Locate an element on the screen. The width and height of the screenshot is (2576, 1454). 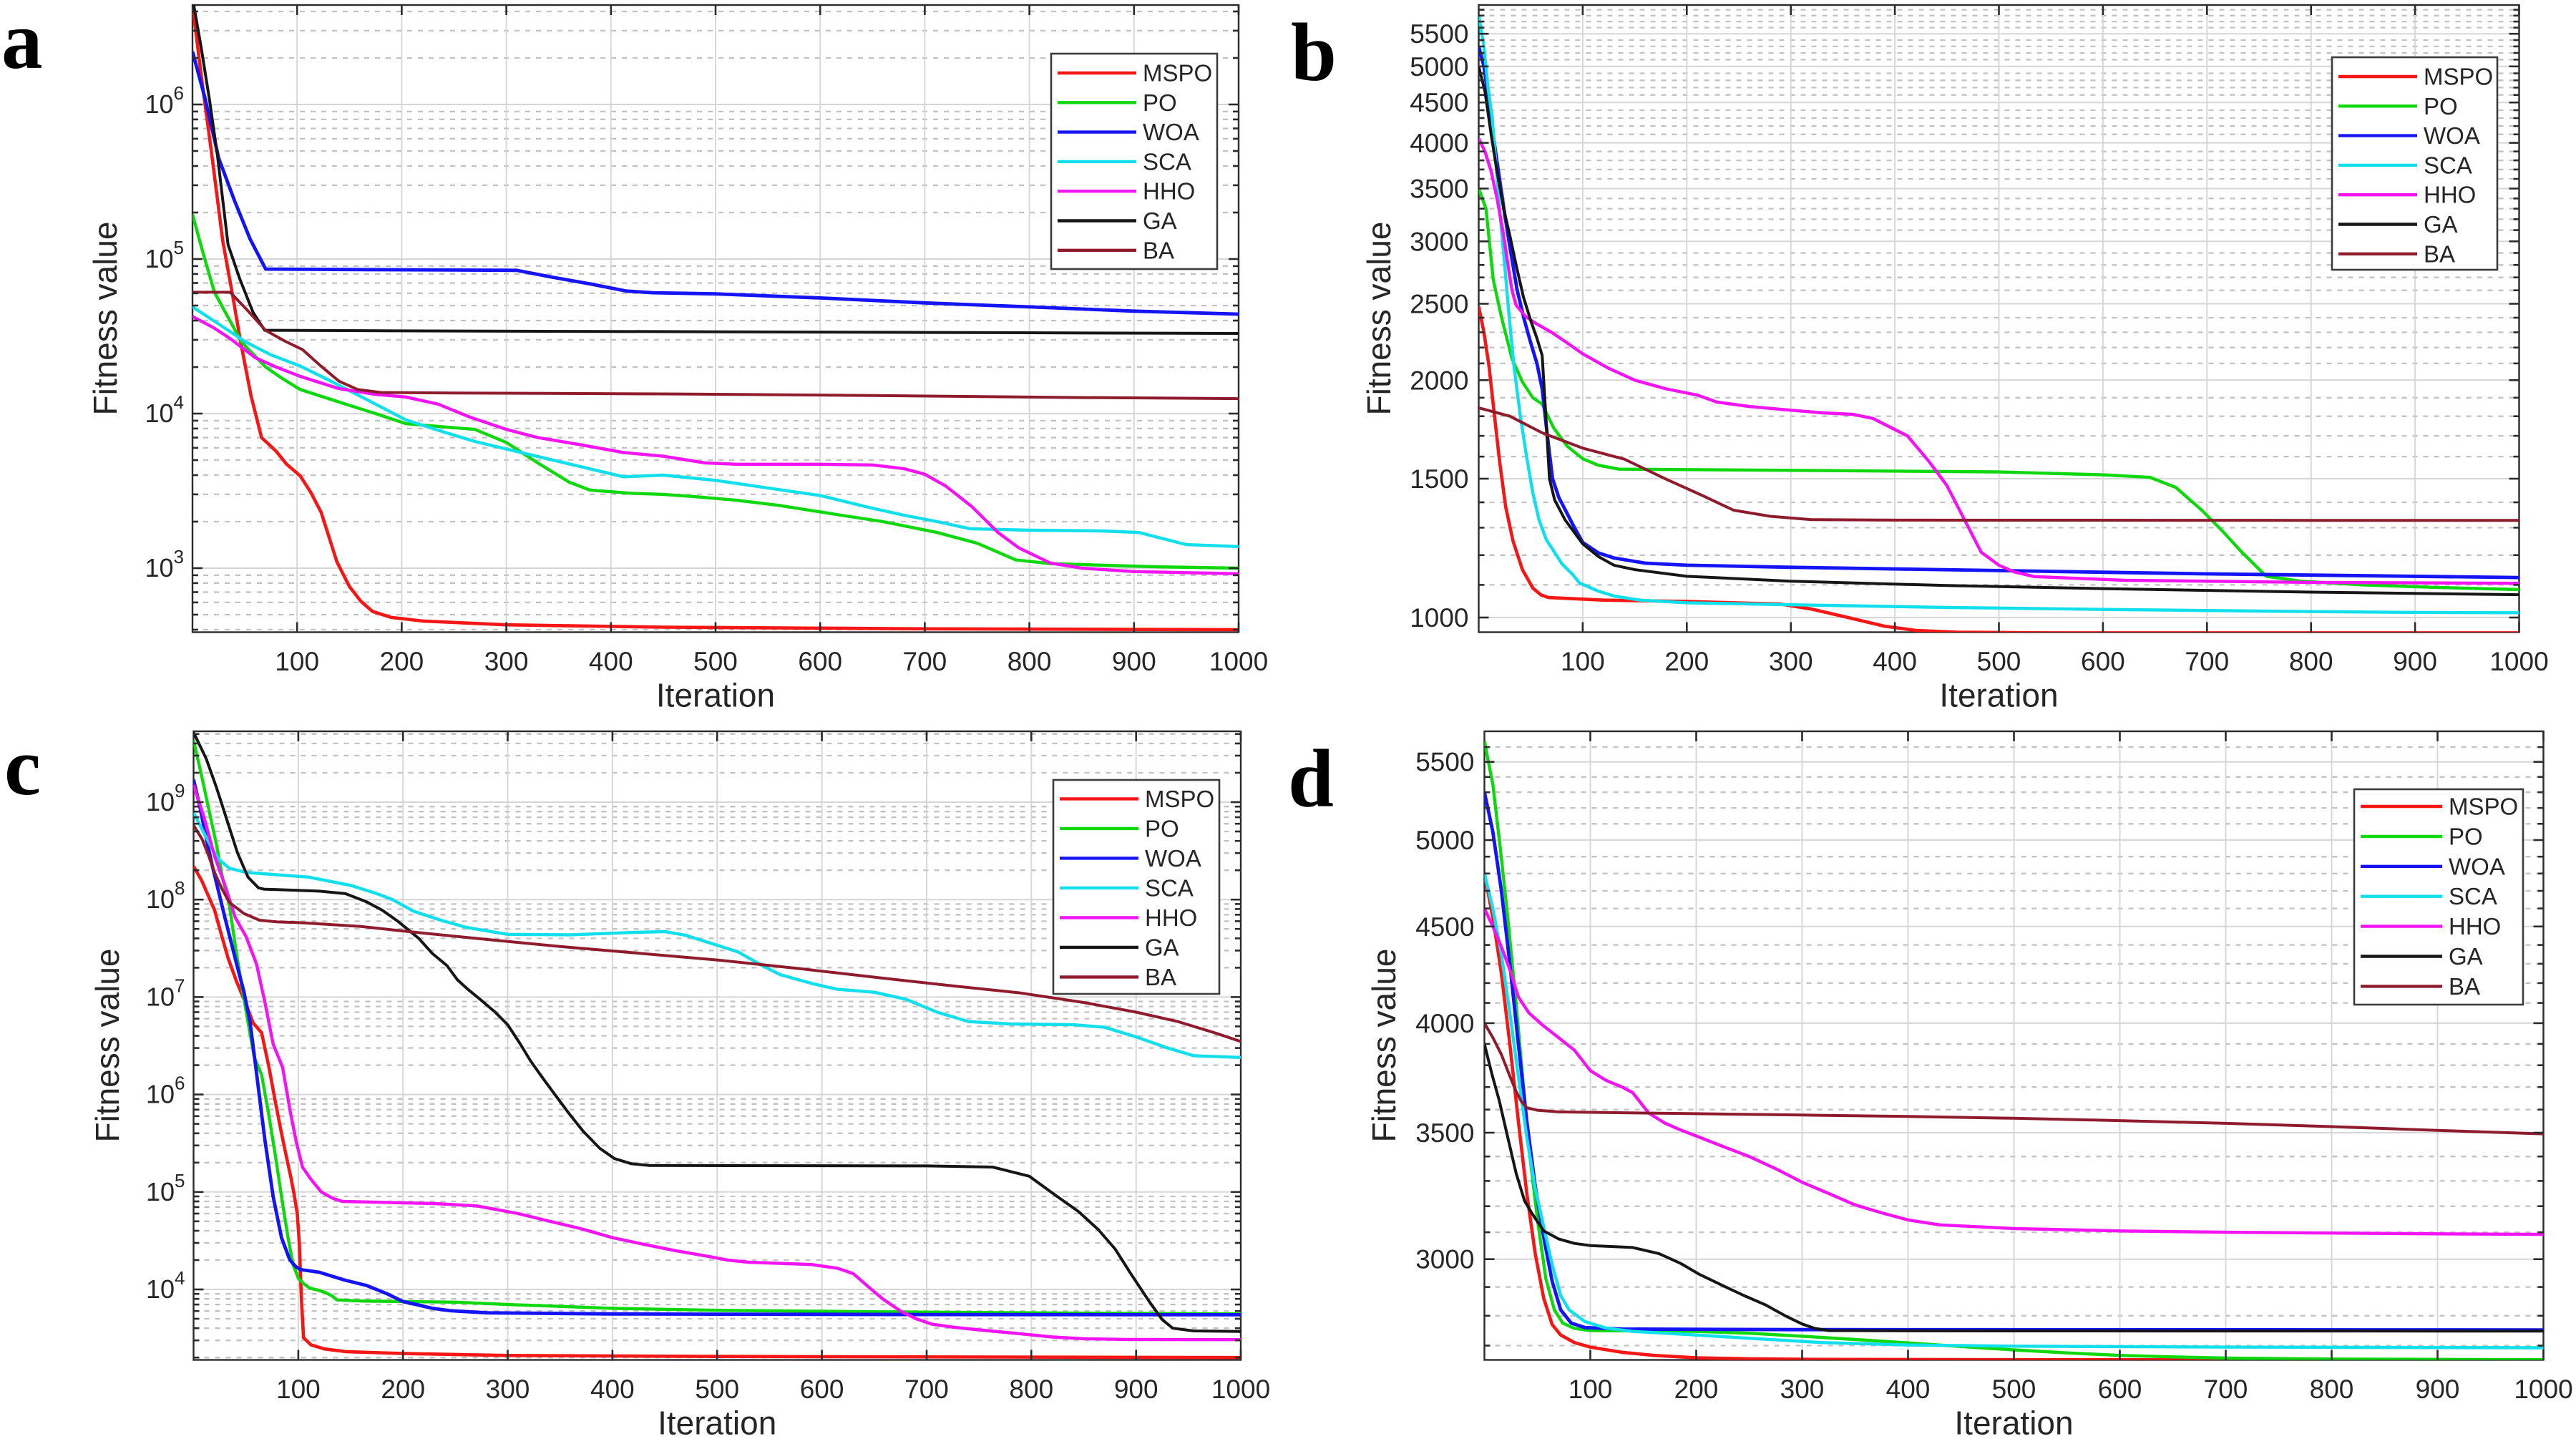
svg-text: c is located at coordinates (22, 766).